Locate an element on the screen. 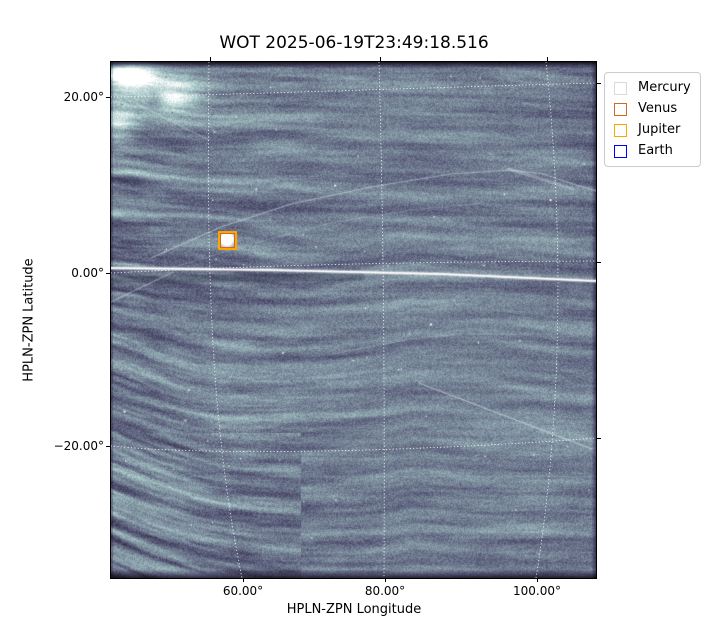  earth-marker-icon is located at coordinates (620, 151).